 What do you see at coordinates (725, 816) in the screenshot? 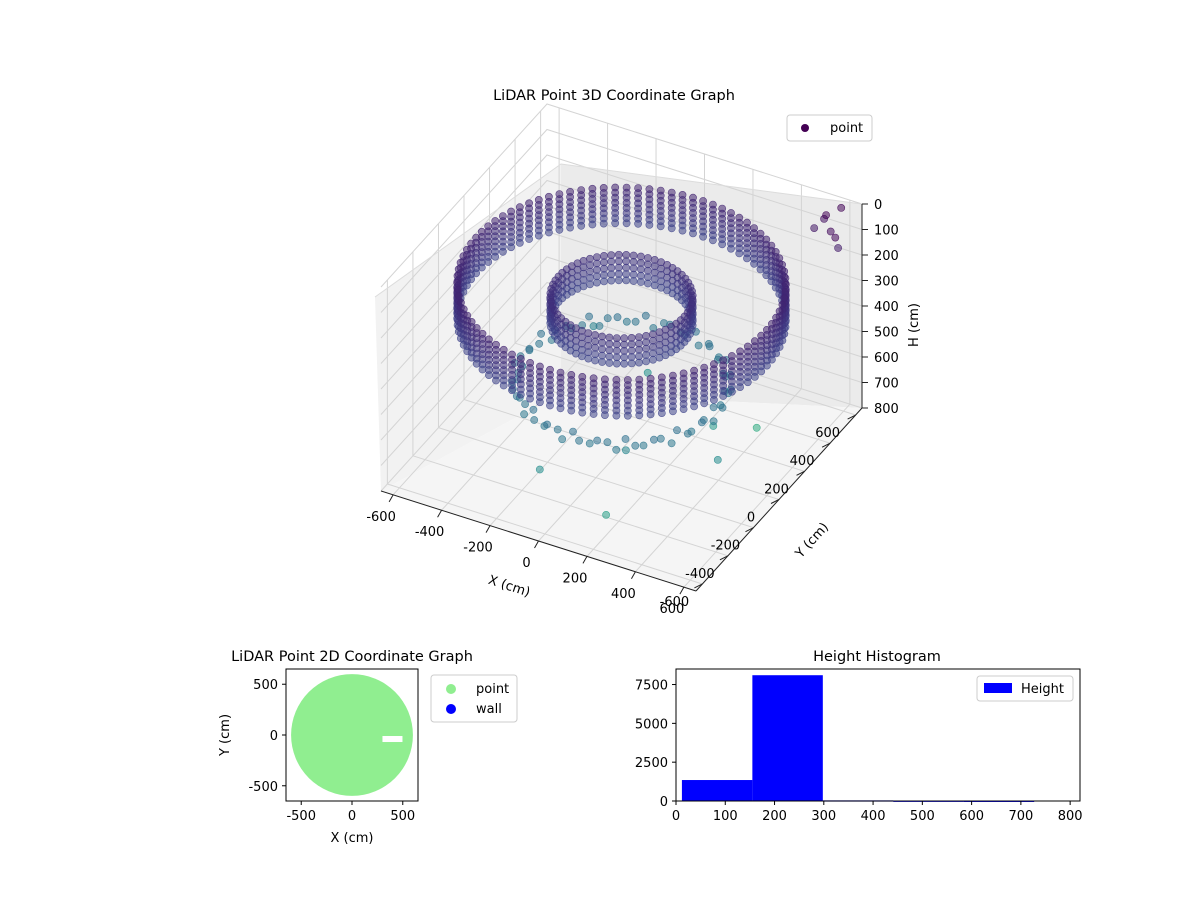
I see `tick-label-x-hist: 100` at bounding box center [725, 816].